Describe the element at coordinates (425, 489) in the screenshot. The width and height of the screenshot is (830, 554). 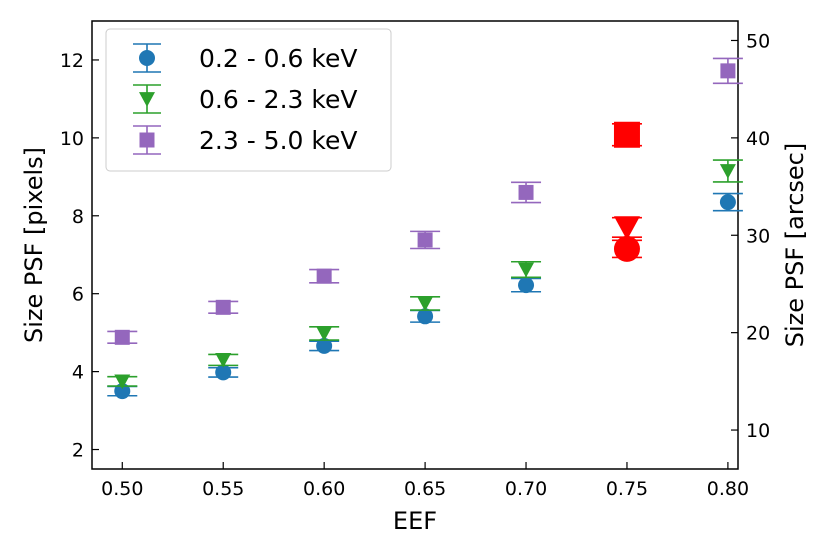
I see `x-tick-label: 0.65` at that location.